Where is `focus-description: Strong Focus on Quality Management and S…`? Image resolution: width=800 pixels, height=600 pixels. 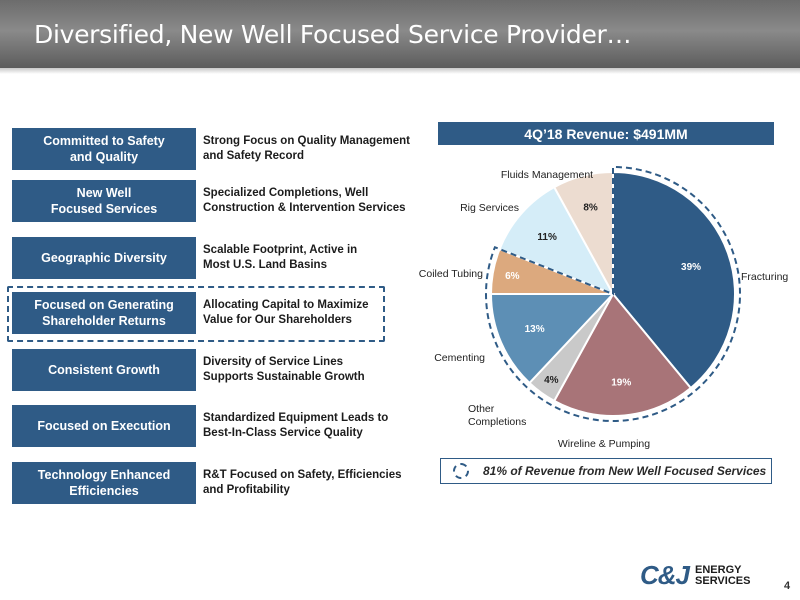 focus-description: Strong Focus on Quality Management and S… is located at coordinates (307, 148).